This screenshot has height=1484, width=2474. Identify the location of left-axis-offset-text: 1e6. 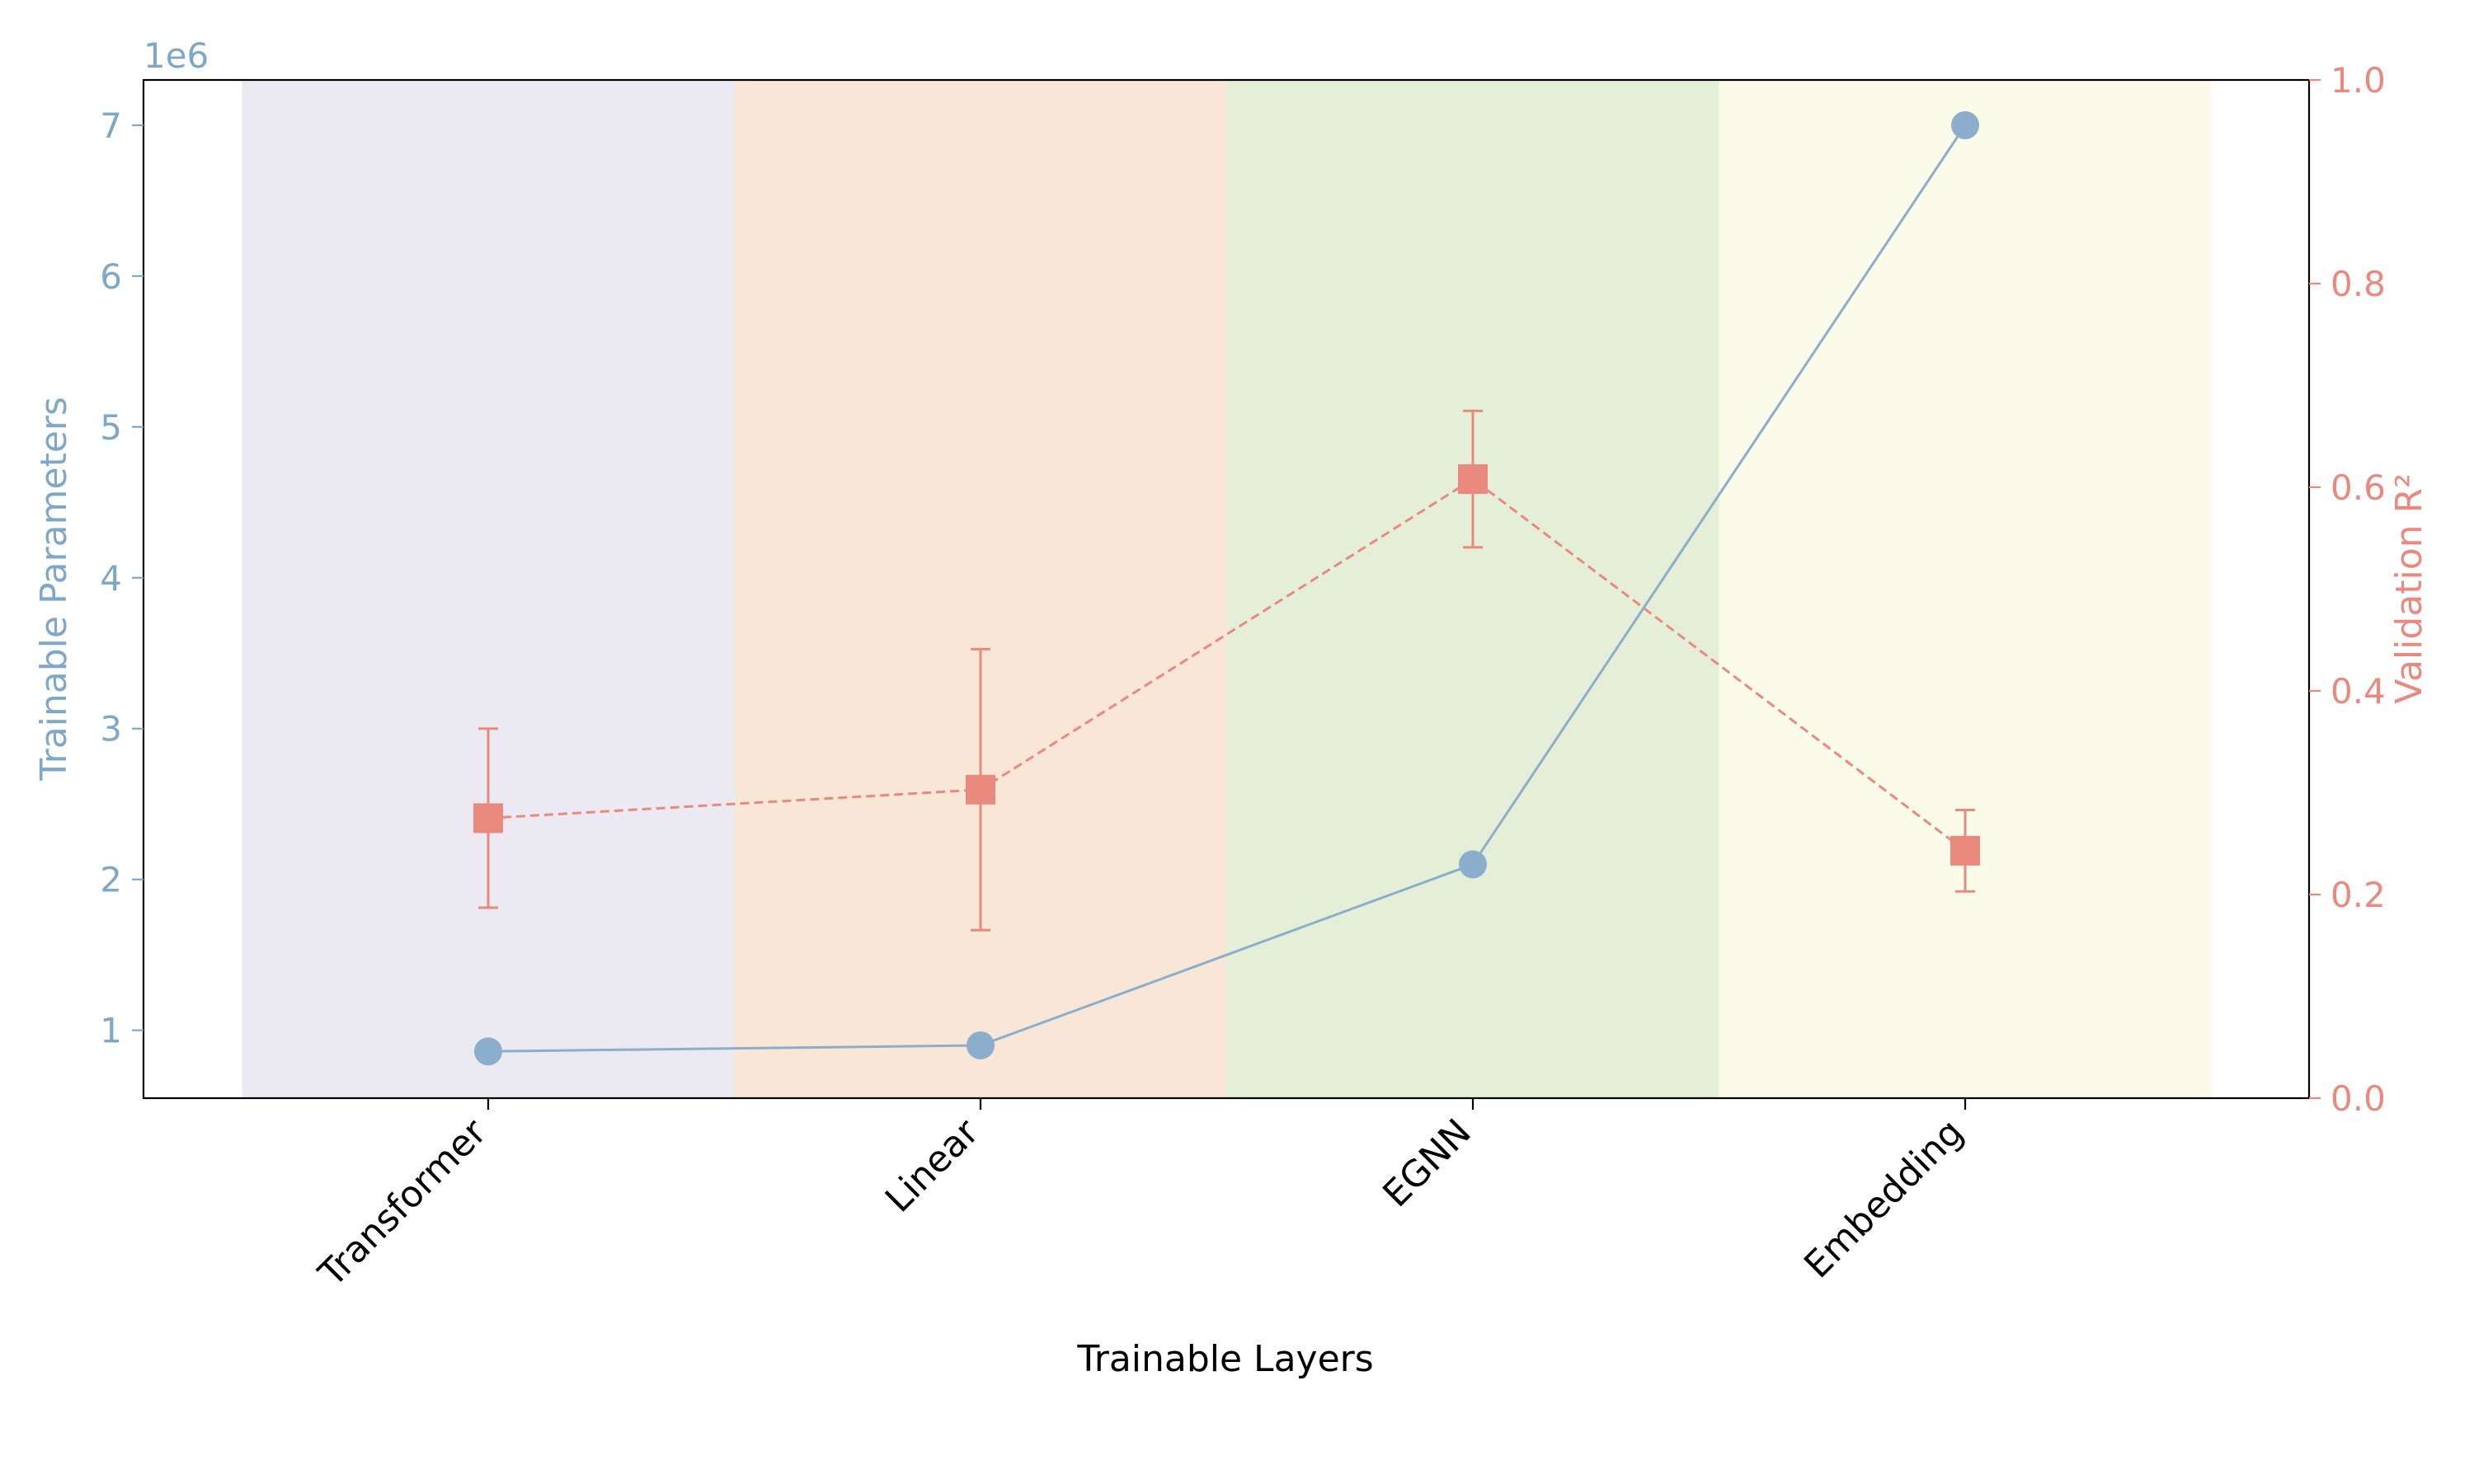
(176, 55).